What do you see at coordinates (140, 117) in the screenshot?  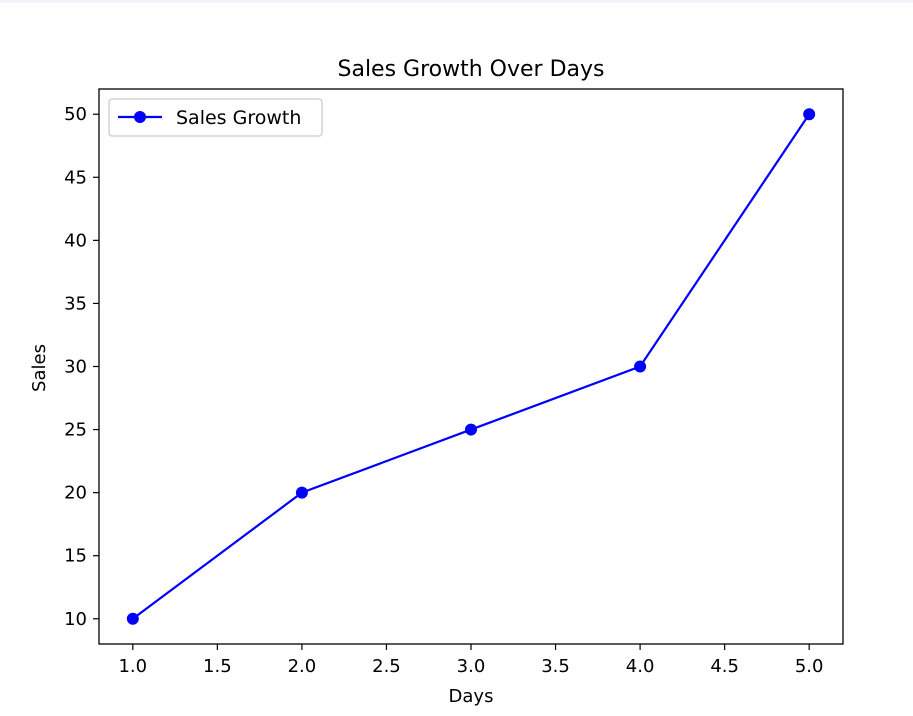 I see `legend-marker-swatch` at bounding box center [140, 117].